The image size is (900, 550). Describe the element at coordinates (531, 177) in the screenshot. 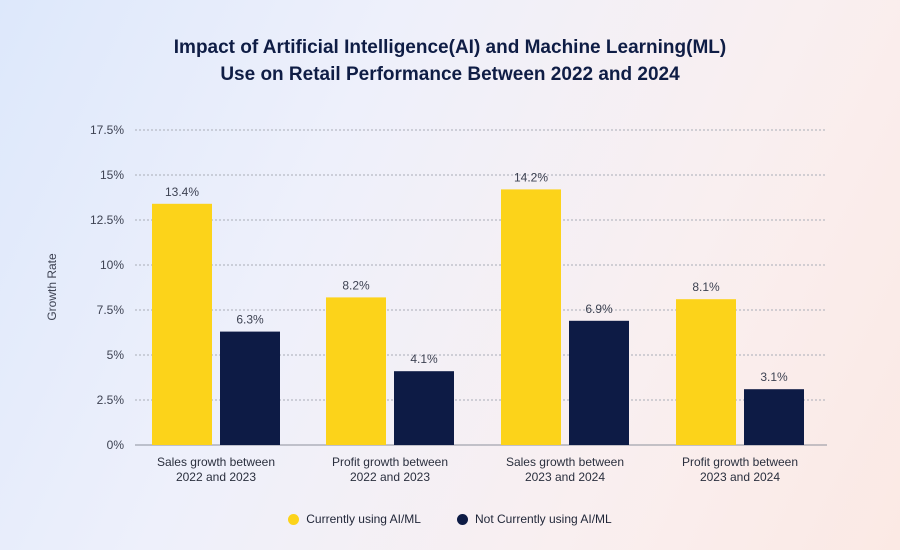

I see `bar-data-label: 14.2%` at that location.